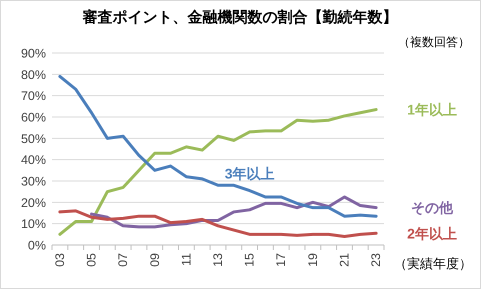  What do you see at coordinates (33, 160) in the screenshot?
I see `y-tick-label: 40%` at bounding box center [33, 160].